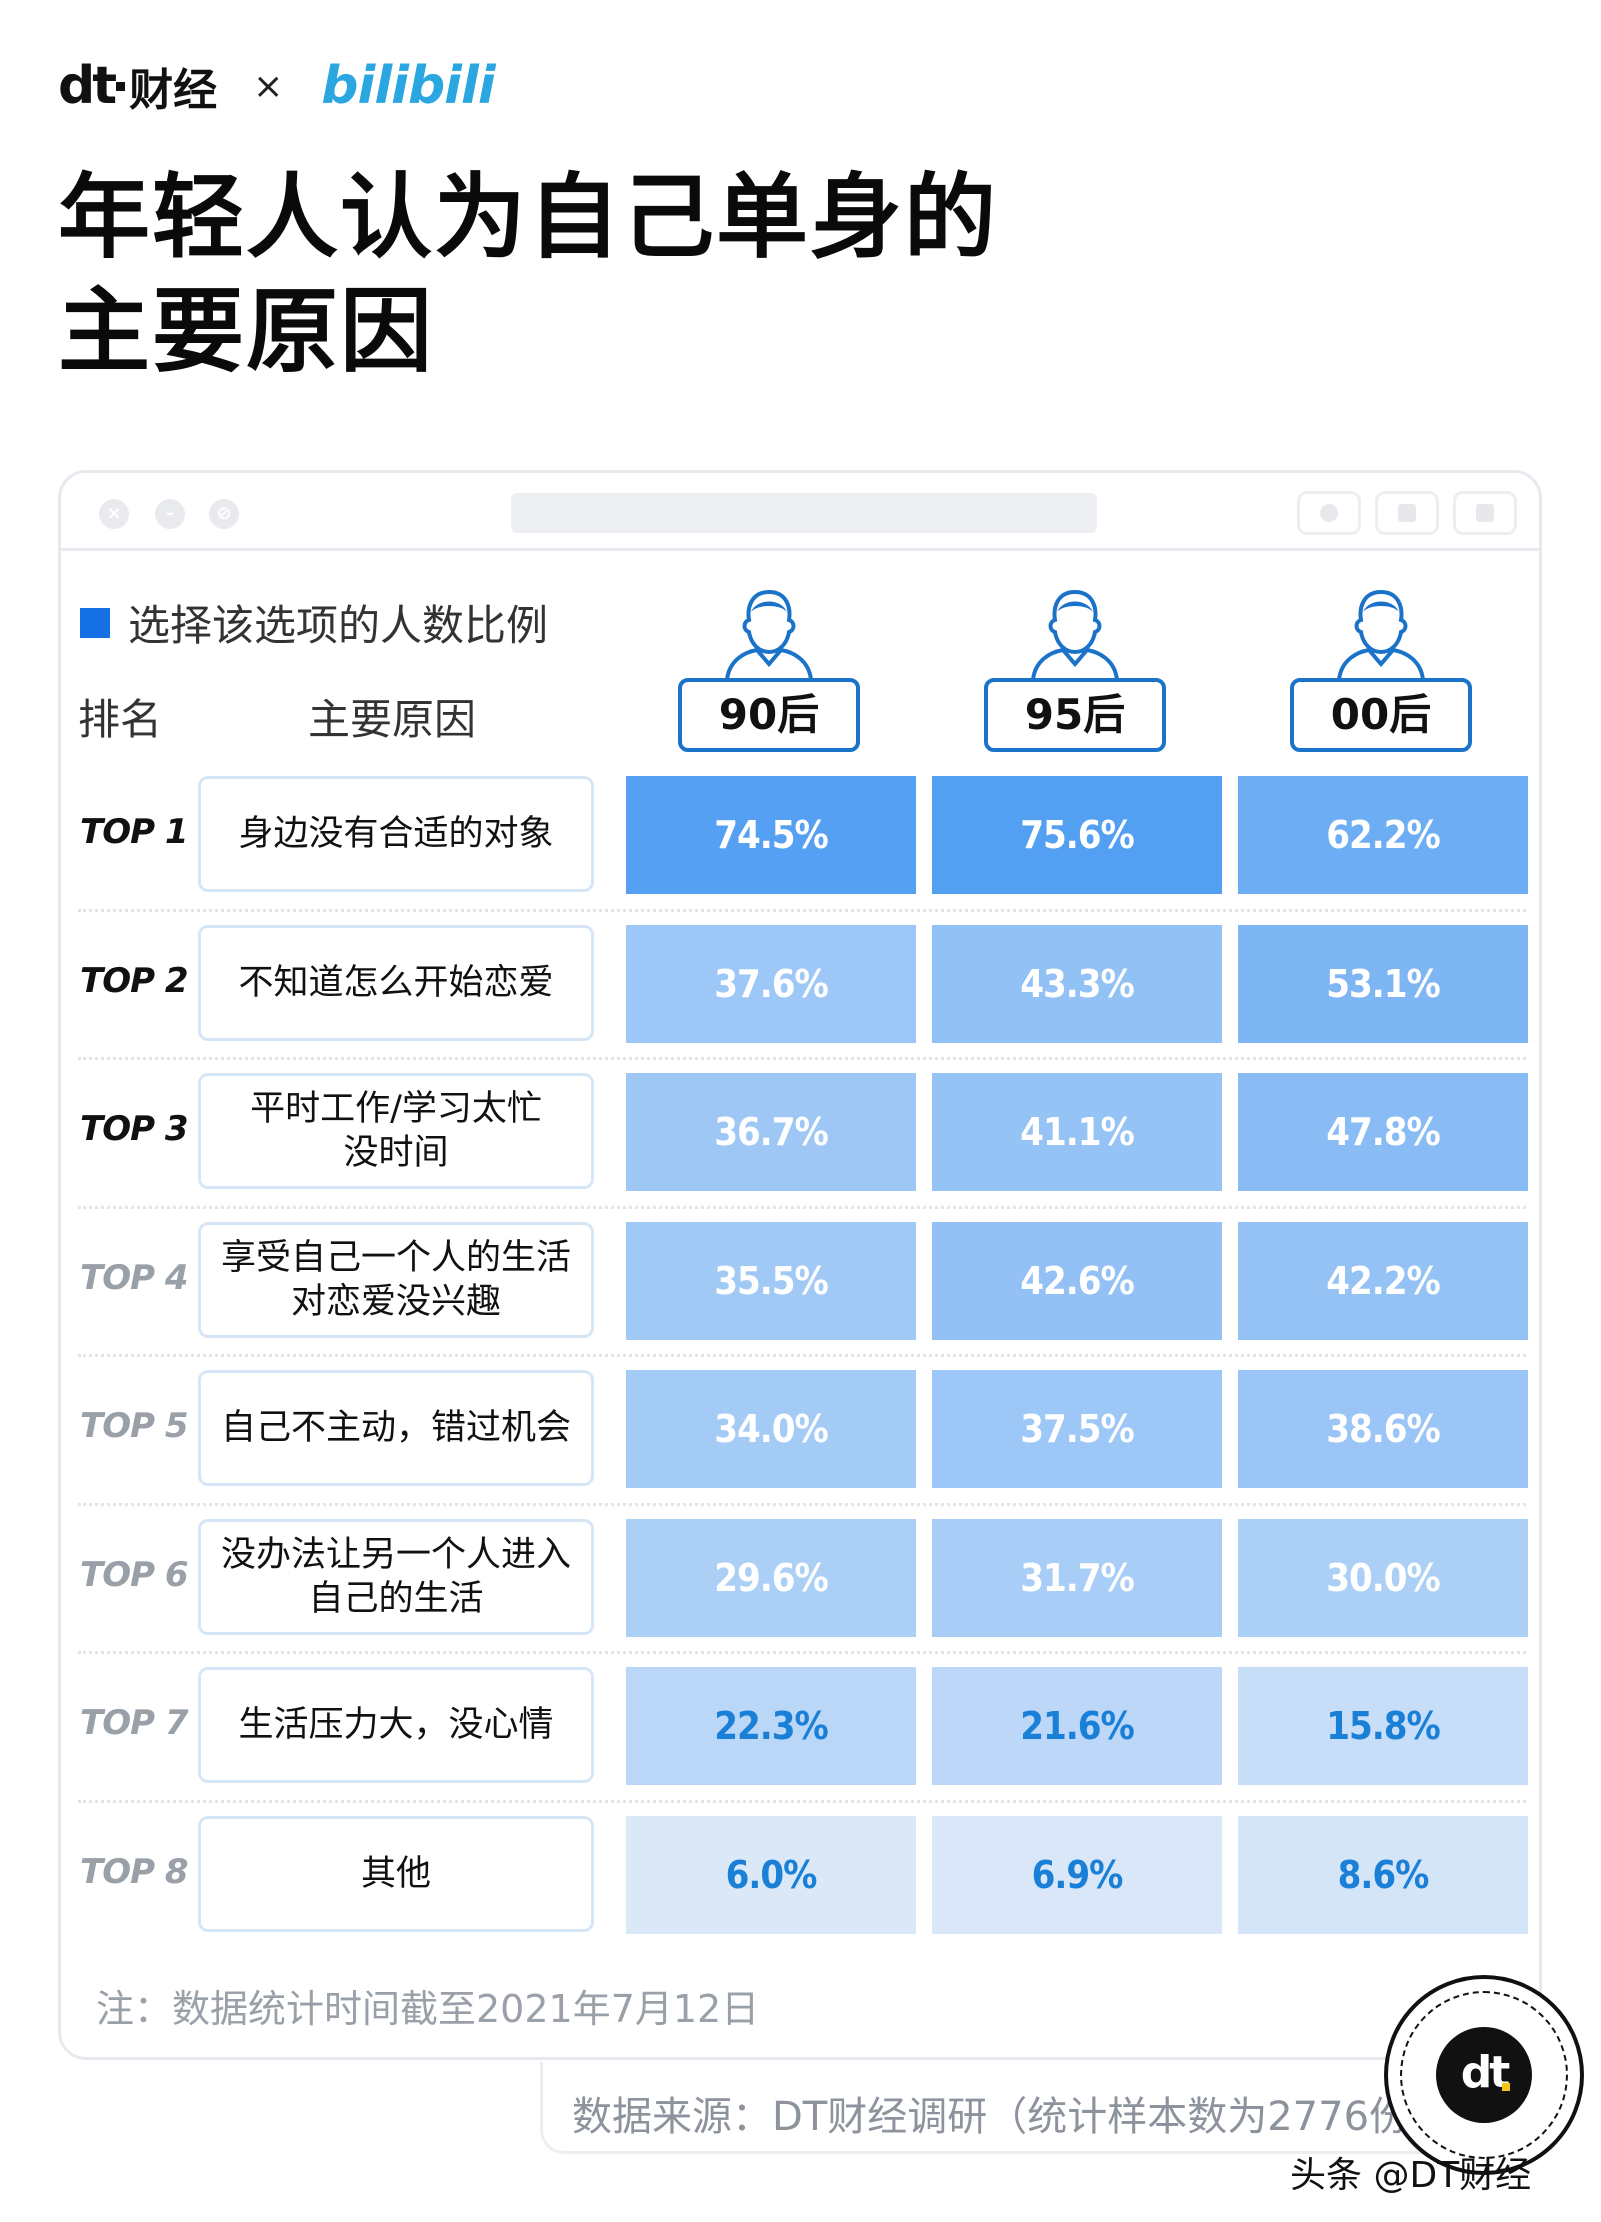 The height and width of the screenshot is (2222, 1601). What do you see at coordinates (1383, 1429) in the screenshot?
I see `value-cell: 38.6%` at bounding box center [1383, 1429].